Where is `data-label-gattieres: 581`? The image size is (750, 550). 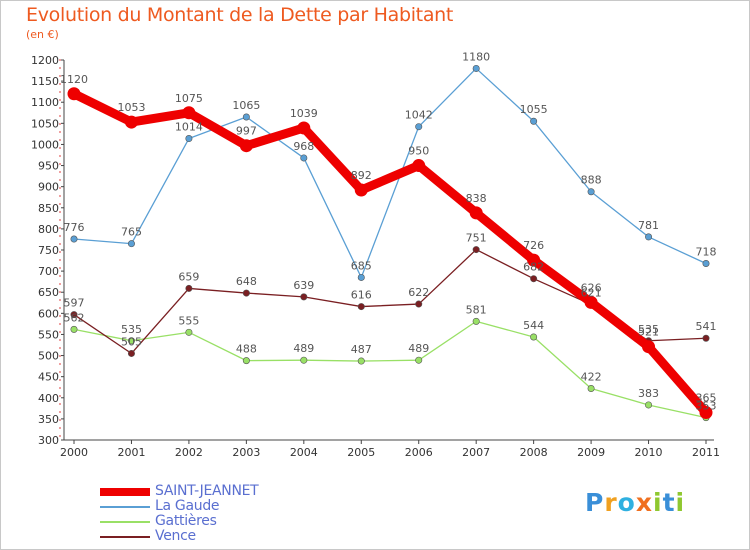 data-label-gattieres: 581 is located at coordinates (476, 309).